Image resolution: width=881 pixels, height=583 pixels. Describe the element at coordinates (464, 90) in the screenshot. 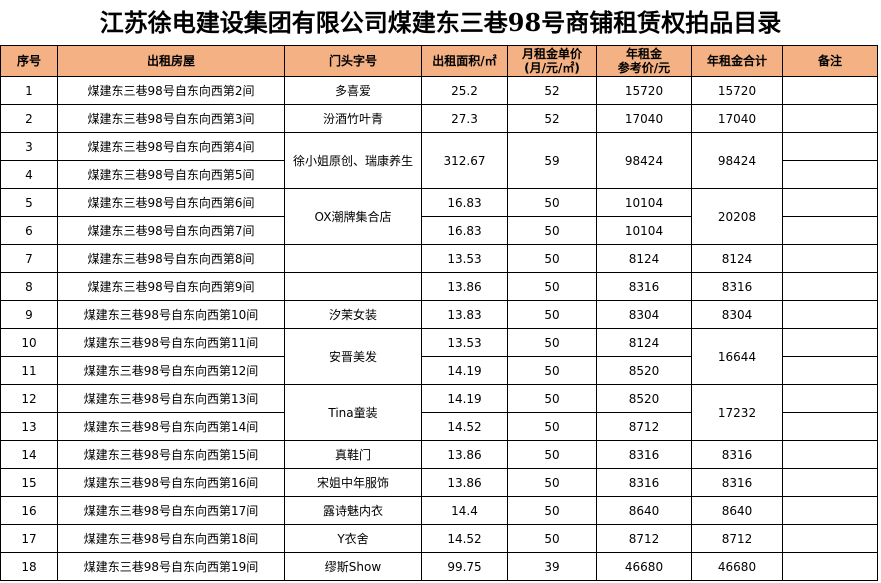

I see `area: 25.2` at that location.